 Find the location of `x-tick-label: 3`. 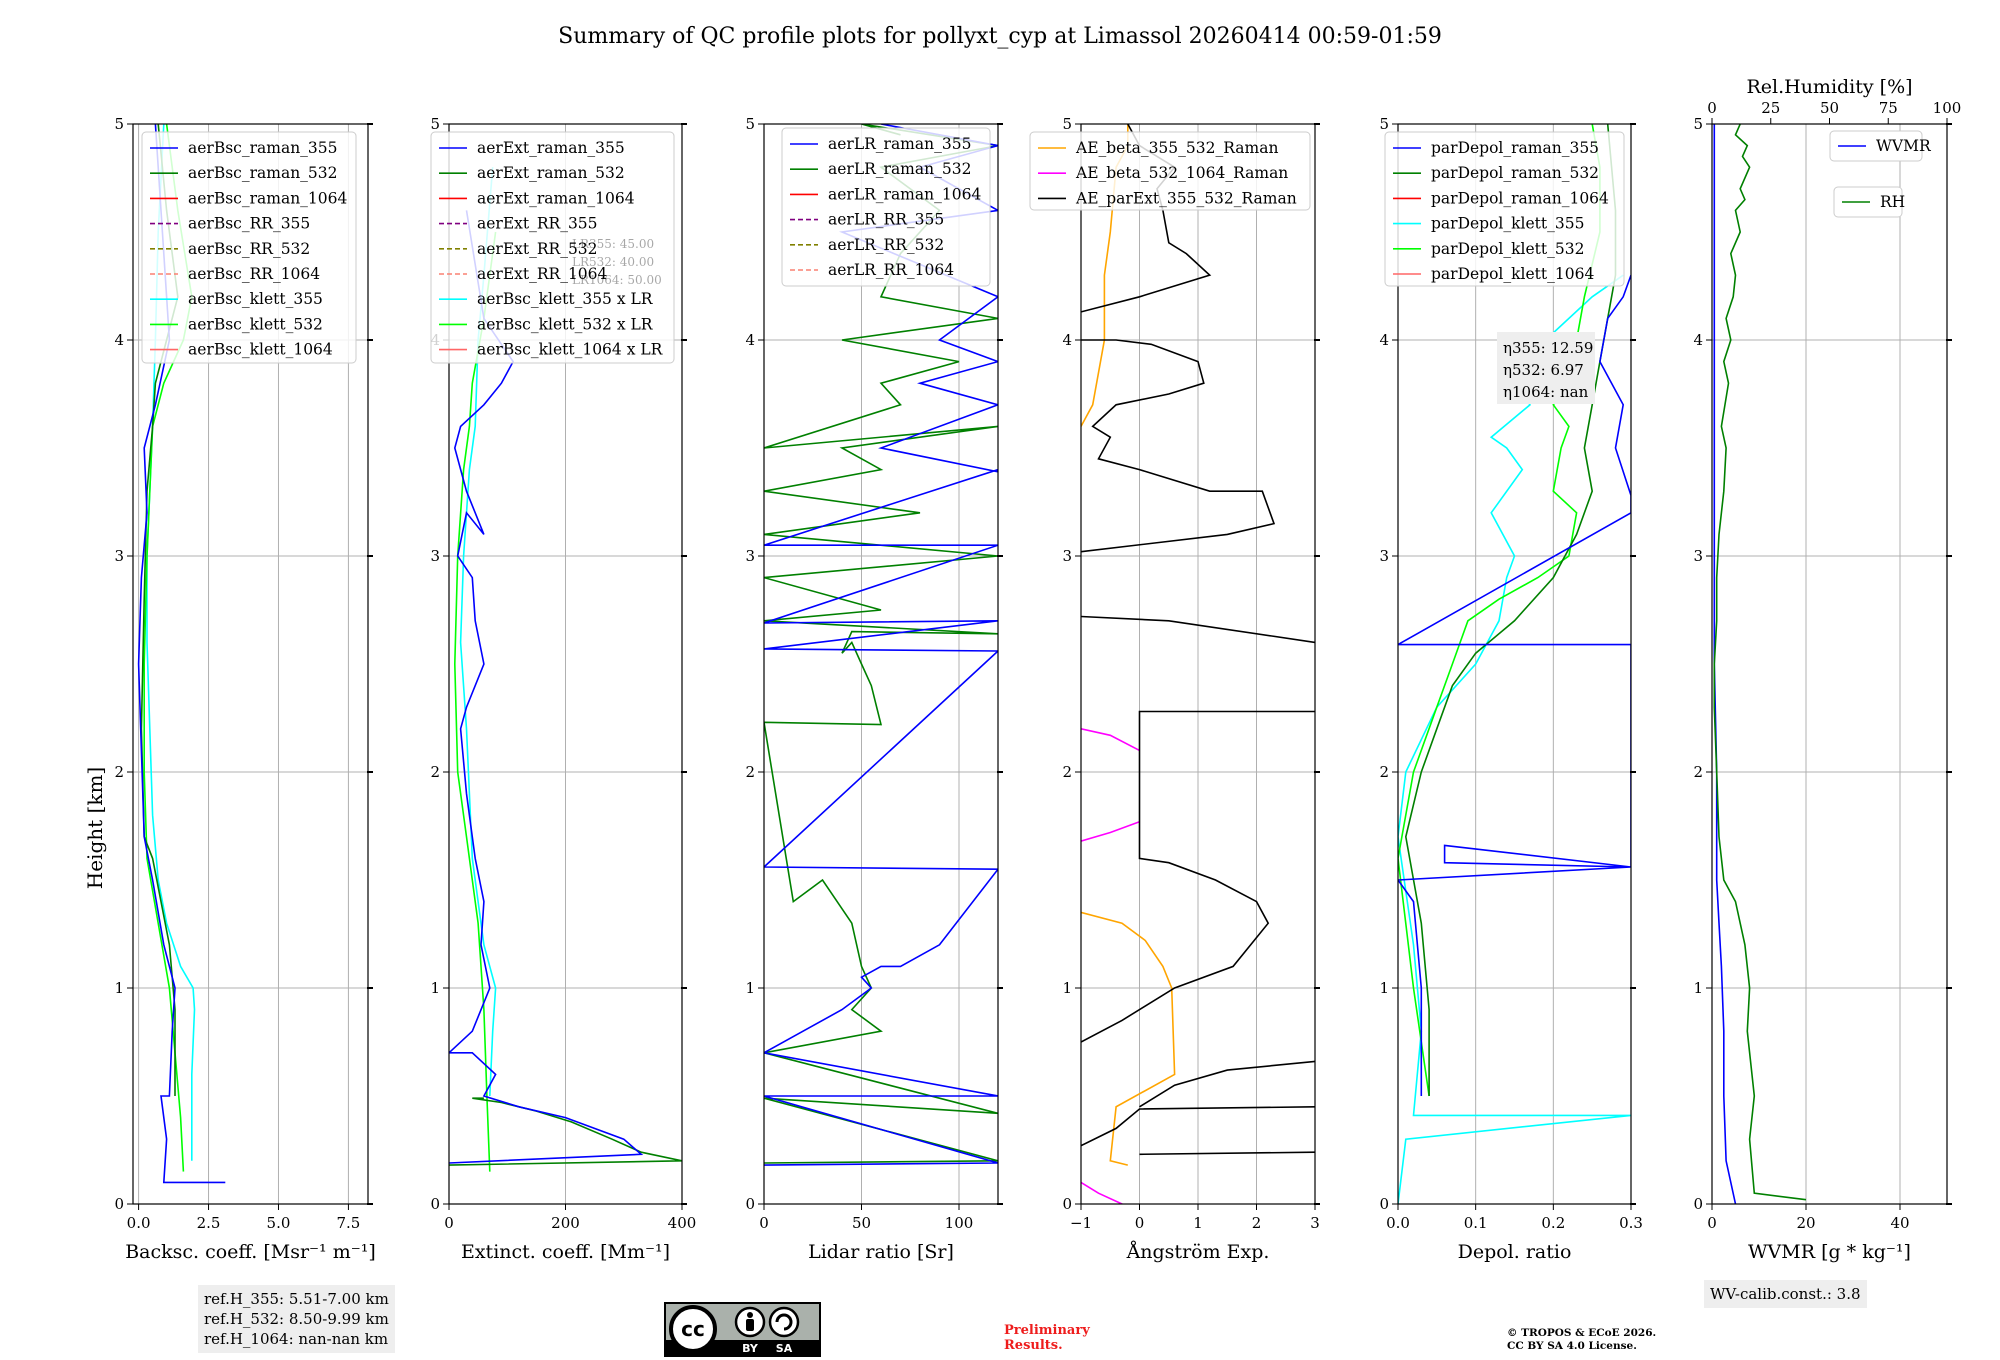

x-tick-label: 3 is located at coordinates (1315, 1223).